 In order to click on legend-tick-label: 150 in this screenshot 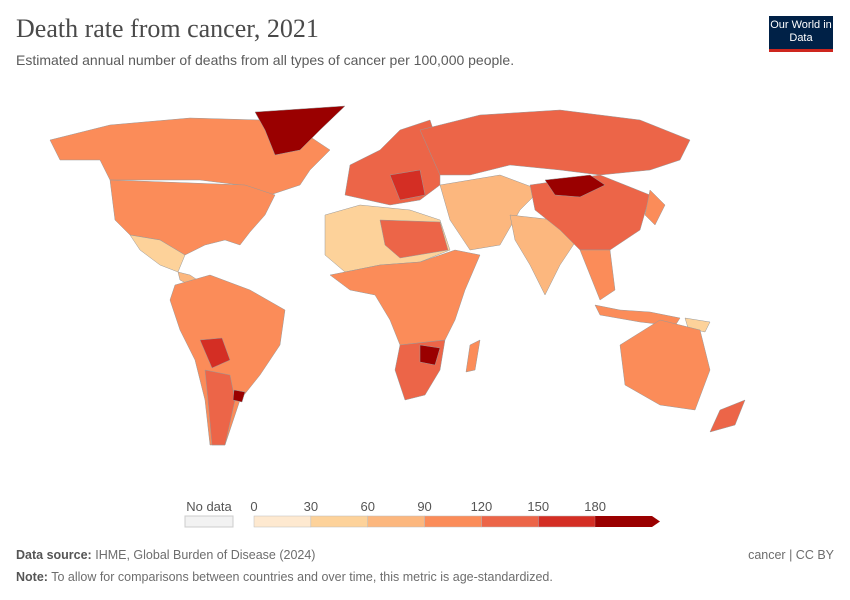, I will do `click(538, 506)`.